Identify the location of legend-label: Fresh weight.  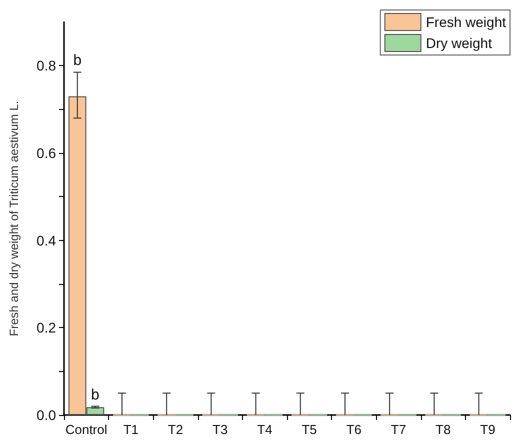
(466, 22).